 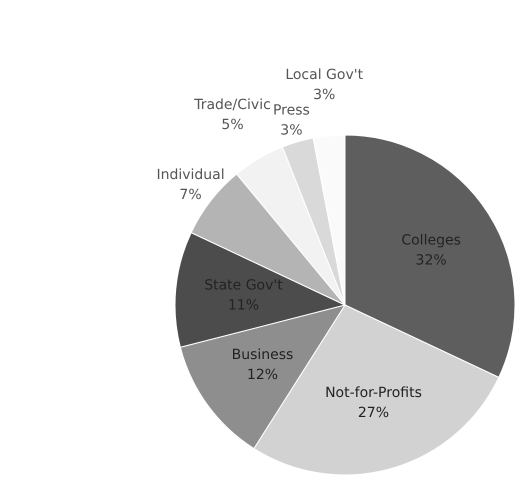 I want to click on slice-label: Press, so click(x=291, y=110).